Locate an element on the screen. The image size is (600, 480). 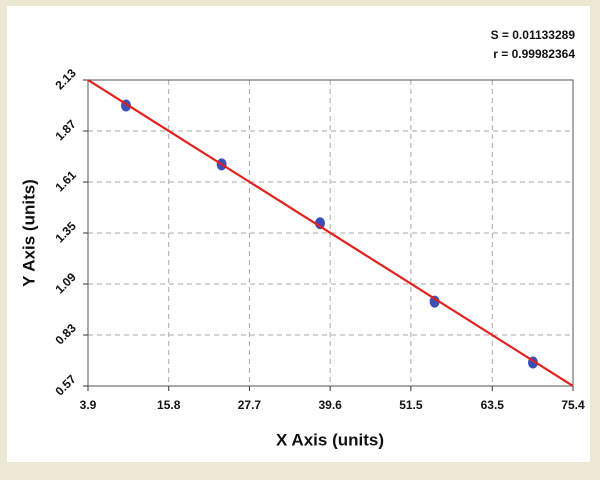
x-tick-label: 63.5 is located at coordinates (493, 405).